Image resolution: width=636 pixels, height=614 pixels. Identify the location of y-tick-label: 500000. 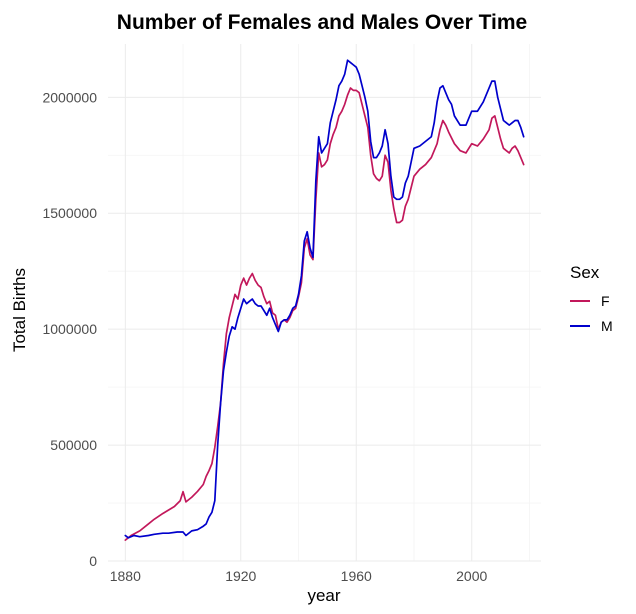
(73, 445).